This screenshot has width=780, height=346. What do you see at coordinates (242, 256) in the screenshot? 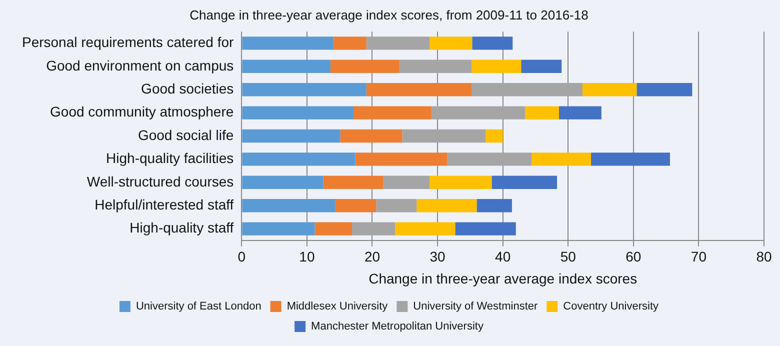
I see `x-tick-label: 0` at bounding box center [242, 256].